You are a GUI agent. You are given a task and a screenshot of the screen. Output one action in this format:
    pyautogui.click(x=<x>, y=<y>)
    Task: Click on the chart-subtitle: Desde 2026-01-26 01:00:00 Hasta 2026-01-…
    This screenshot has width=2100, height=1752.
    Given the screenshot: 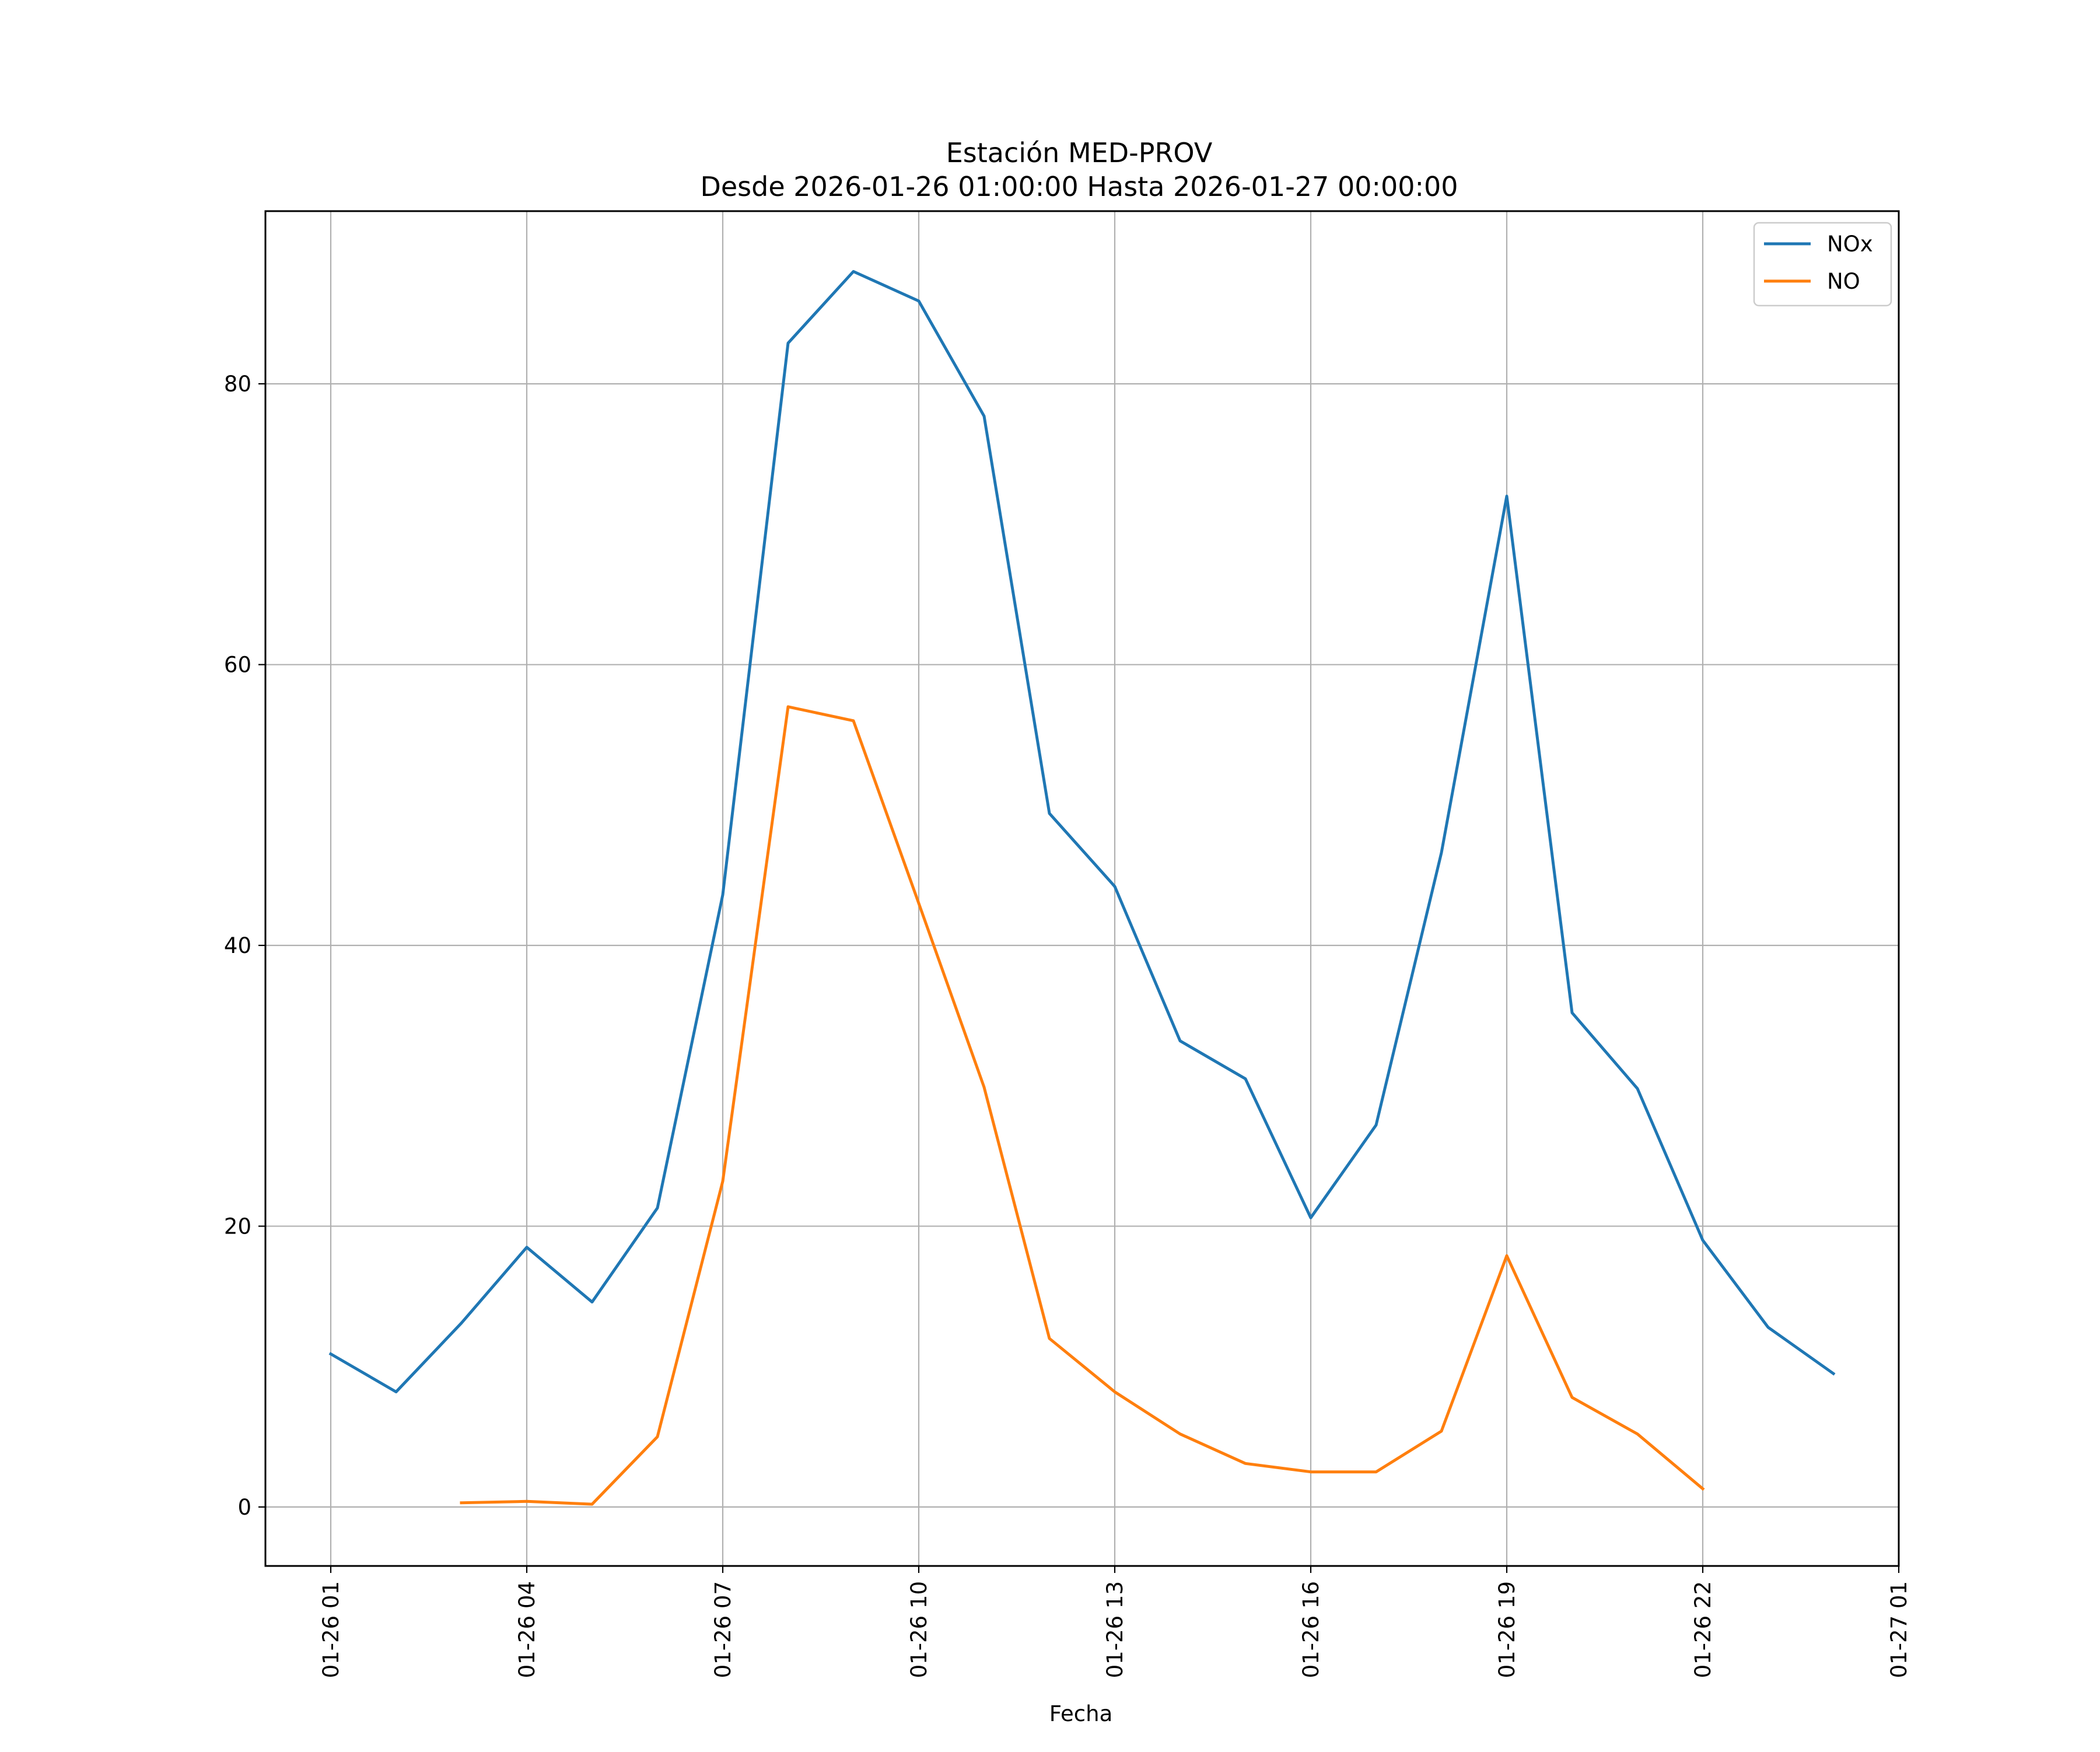 What is the action you would take?
    pyautogui.click(x=1079, y=187)
    